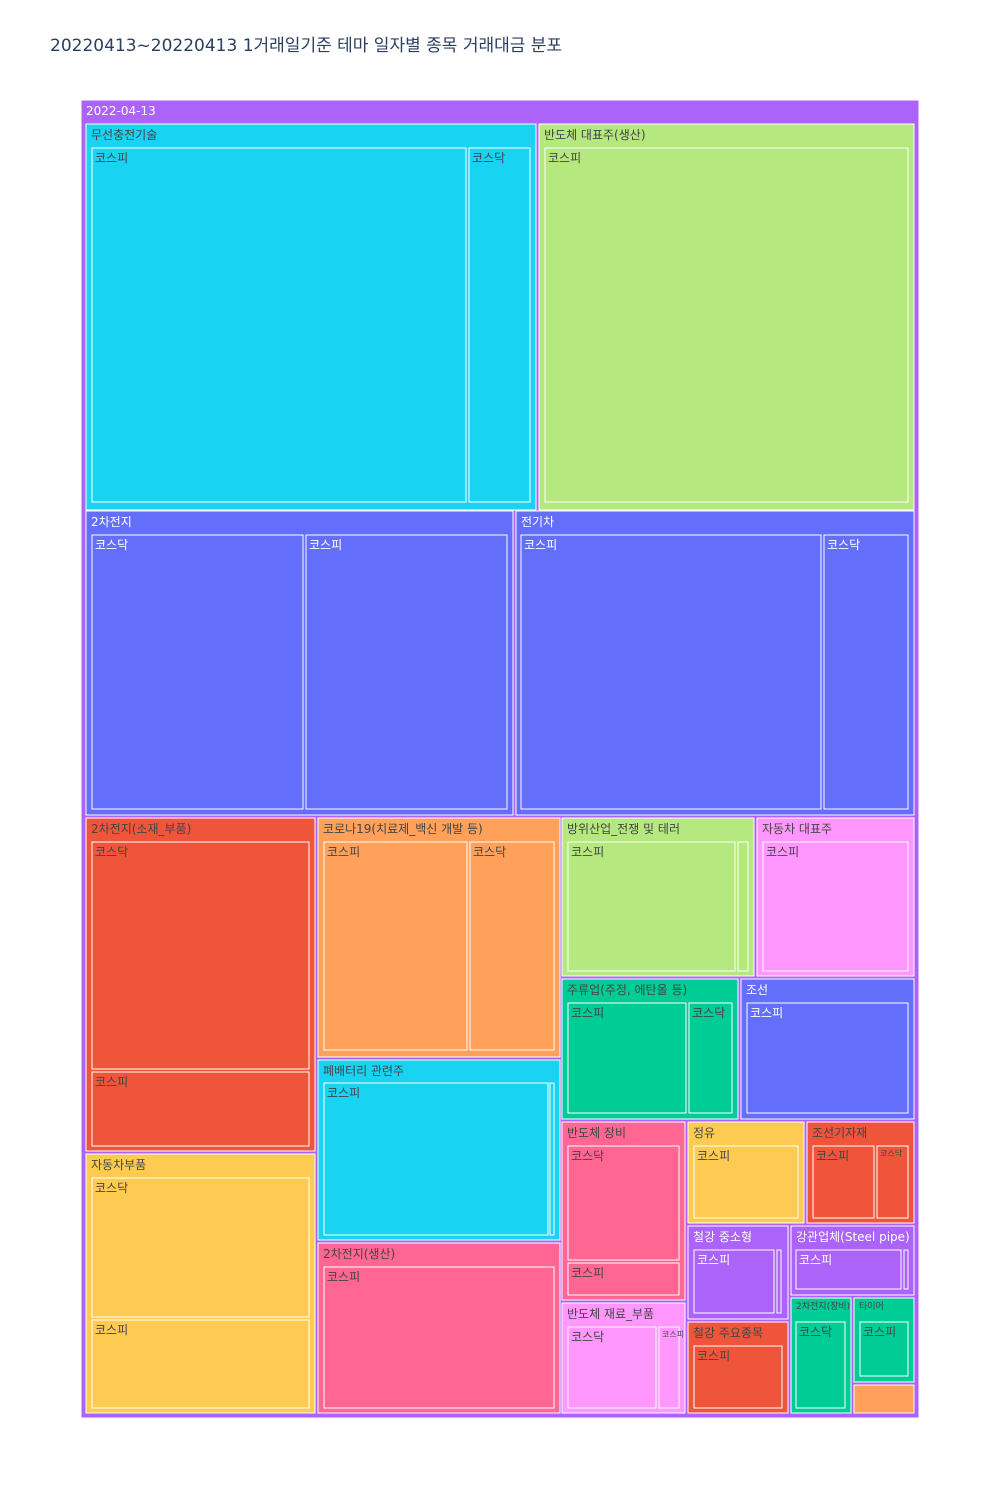  What do you see at coordinates (610, 1314) in the screenshot?
I see `theme-label: 반도체 재료_부품` at bounding box center [610, 1314].